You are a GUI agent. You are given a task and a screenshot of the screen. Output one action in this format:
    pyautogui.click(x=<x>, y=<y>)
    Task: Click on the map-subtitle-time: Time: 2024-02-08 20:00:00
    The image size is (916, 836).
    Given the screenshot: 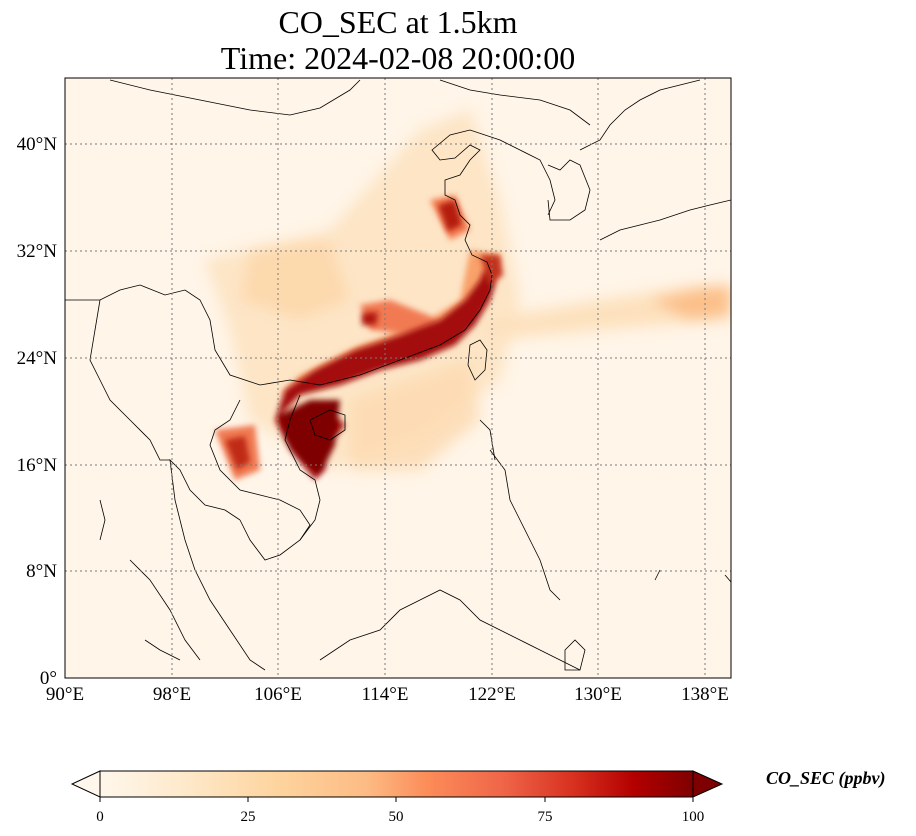 What is the action you would take?
    pyautogui.click(x=398, y=58)
    